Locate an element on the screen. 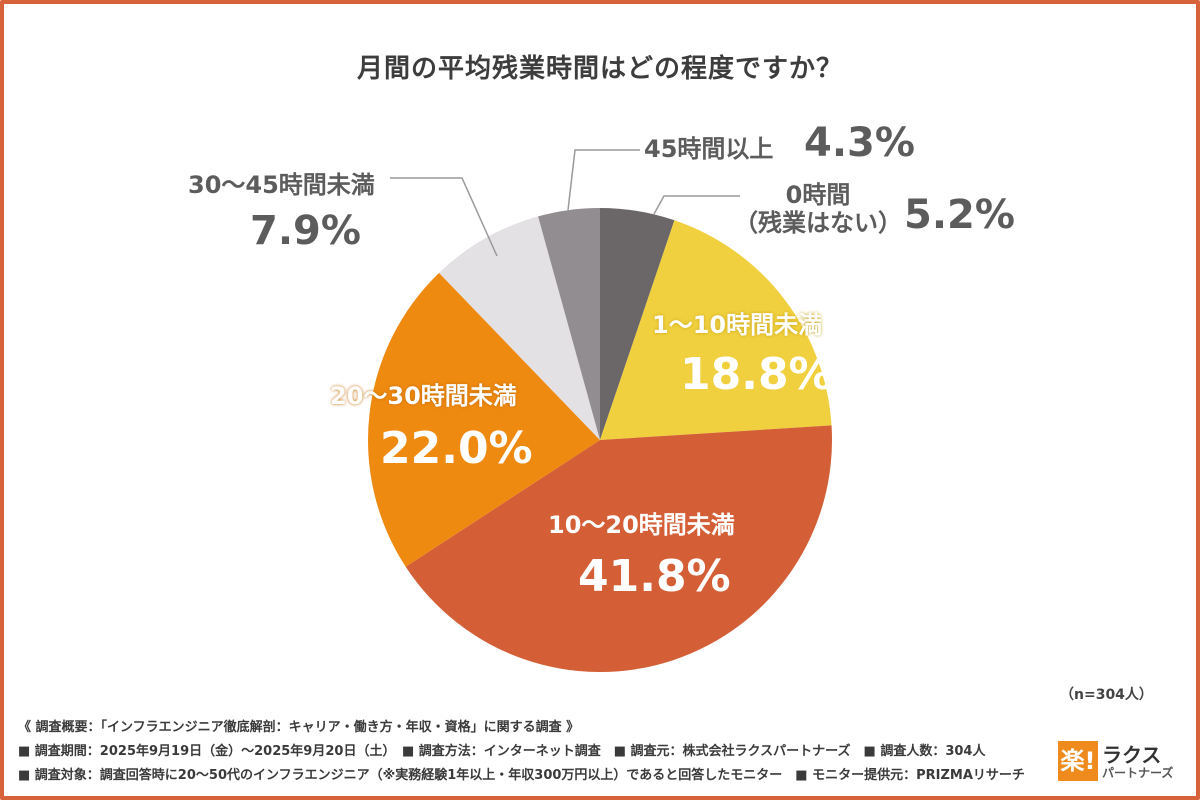  slice-label-0h: 0時間 （残業はない） is located at coordinates (818, 209).